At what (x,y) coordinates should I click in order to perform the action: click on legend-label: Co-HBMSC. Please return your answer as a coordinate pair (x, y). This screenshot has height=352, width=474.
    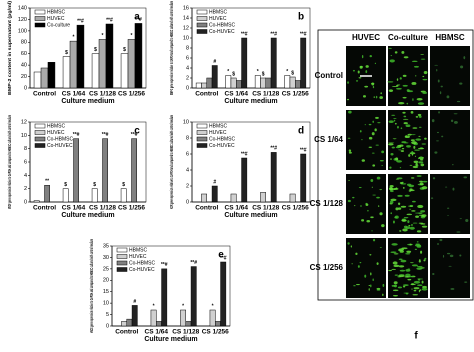
    Looking at the image, I should click on (142, 263).